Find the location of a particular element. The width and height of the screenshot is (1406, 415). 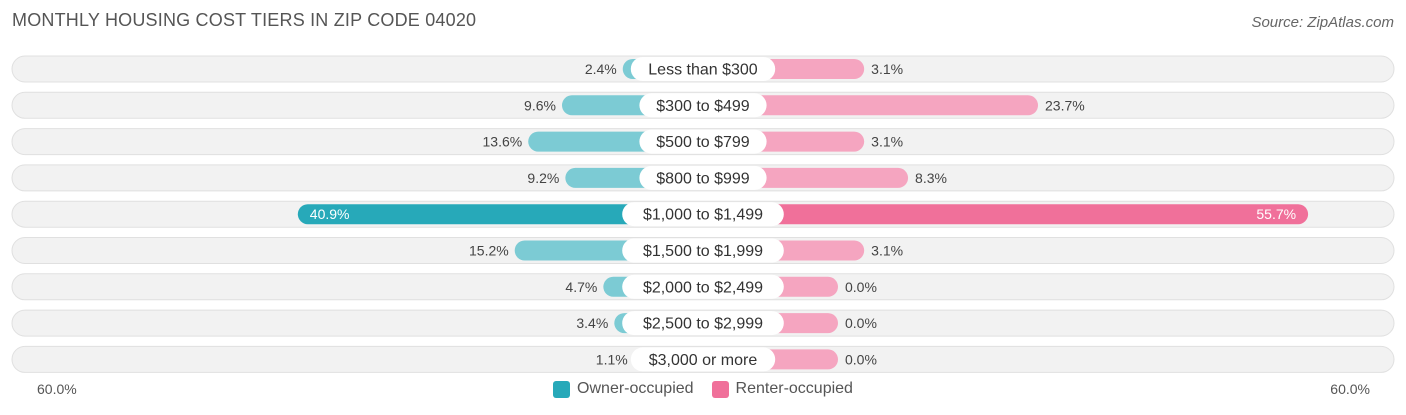

legend: Owner-occupied Renter-occupied is located at coordinates (703, 389).